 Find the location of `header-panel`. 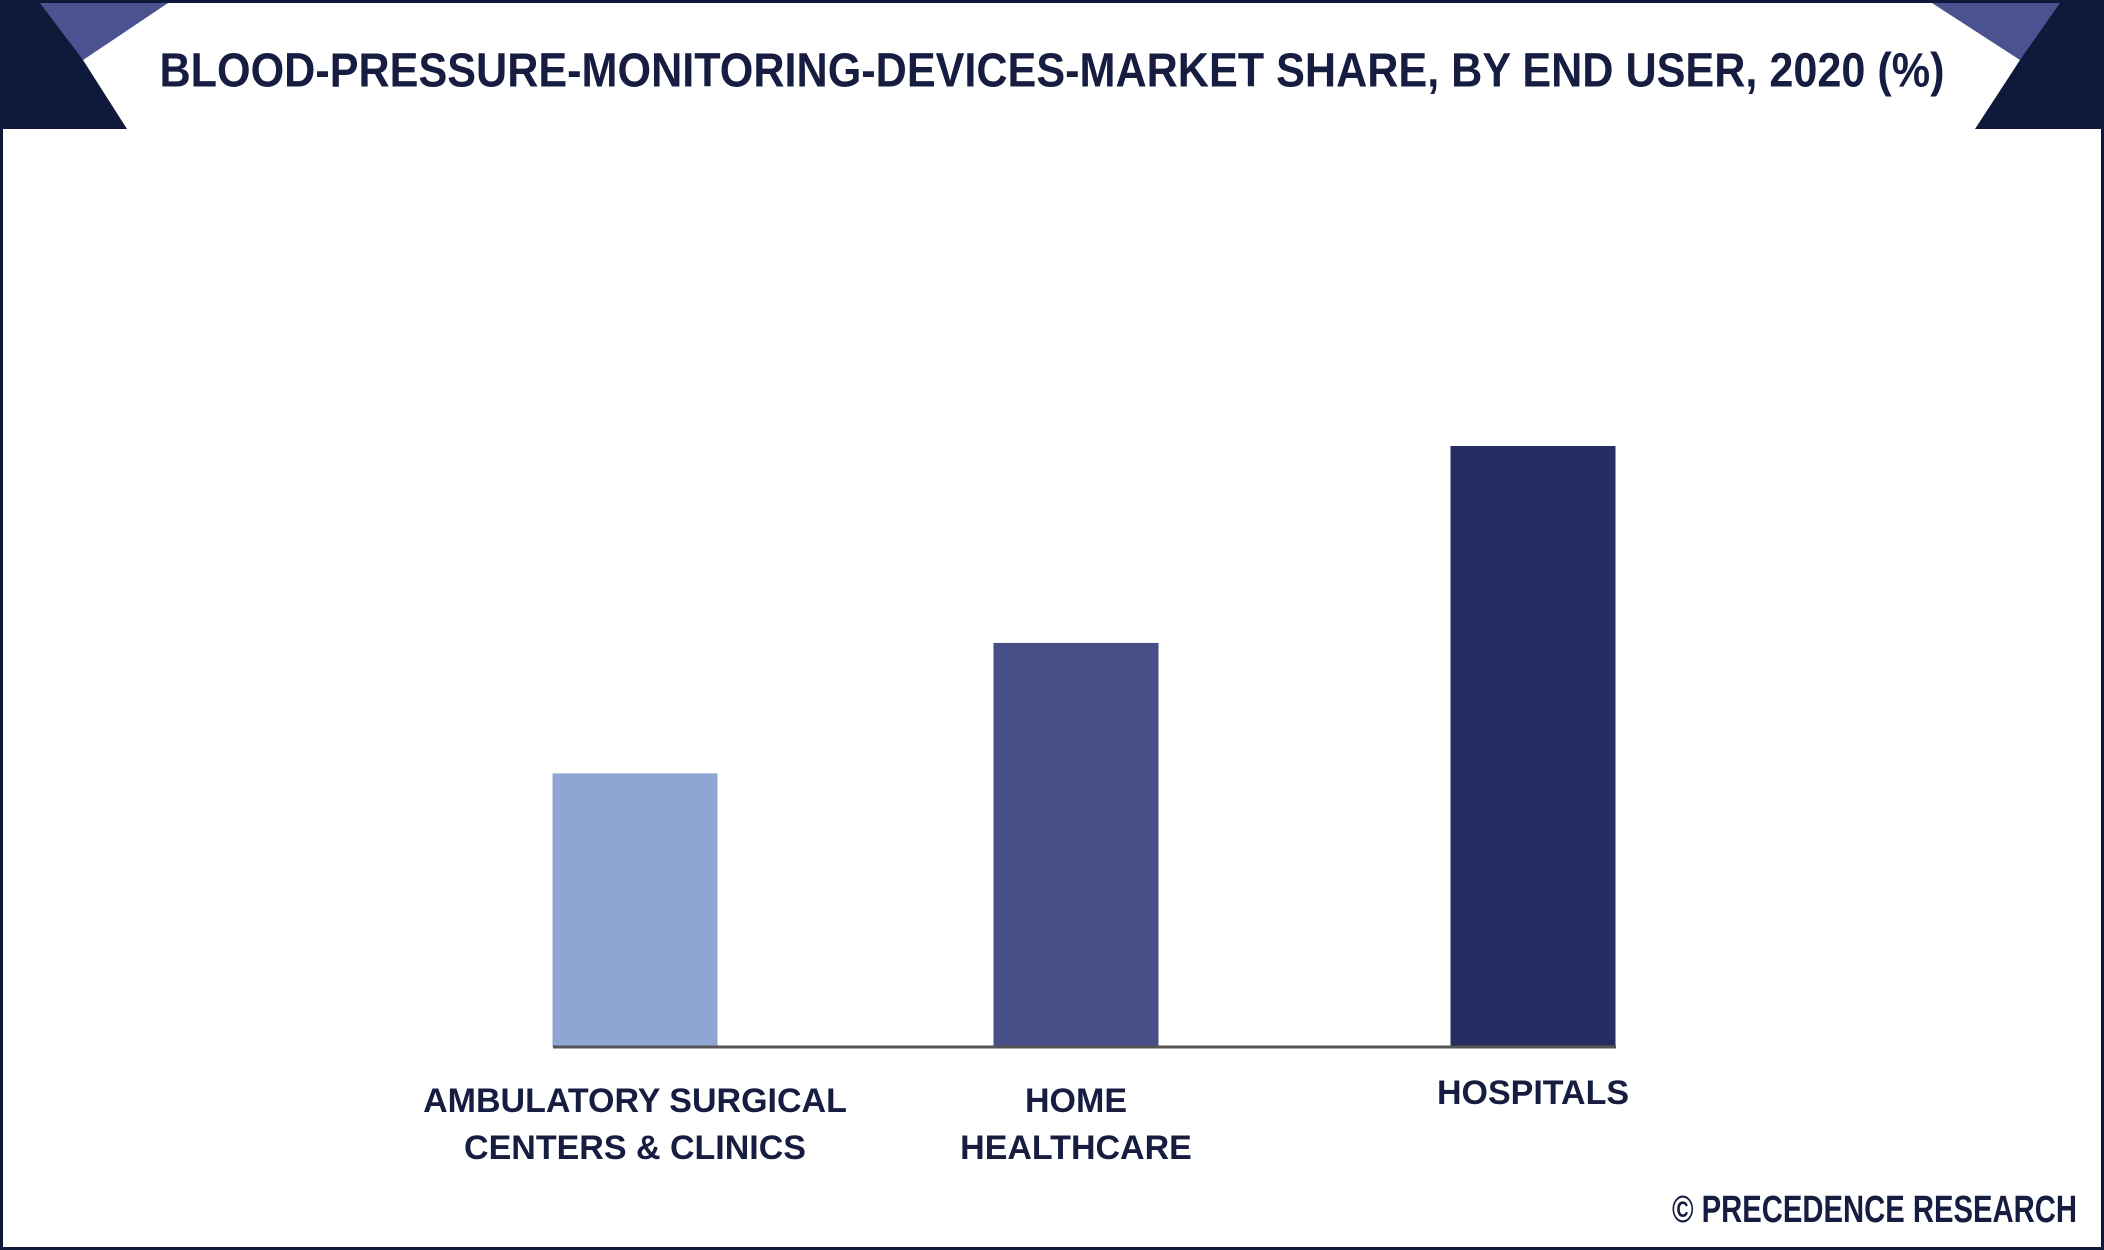

header-panel is located at coordinates (1051, 66).